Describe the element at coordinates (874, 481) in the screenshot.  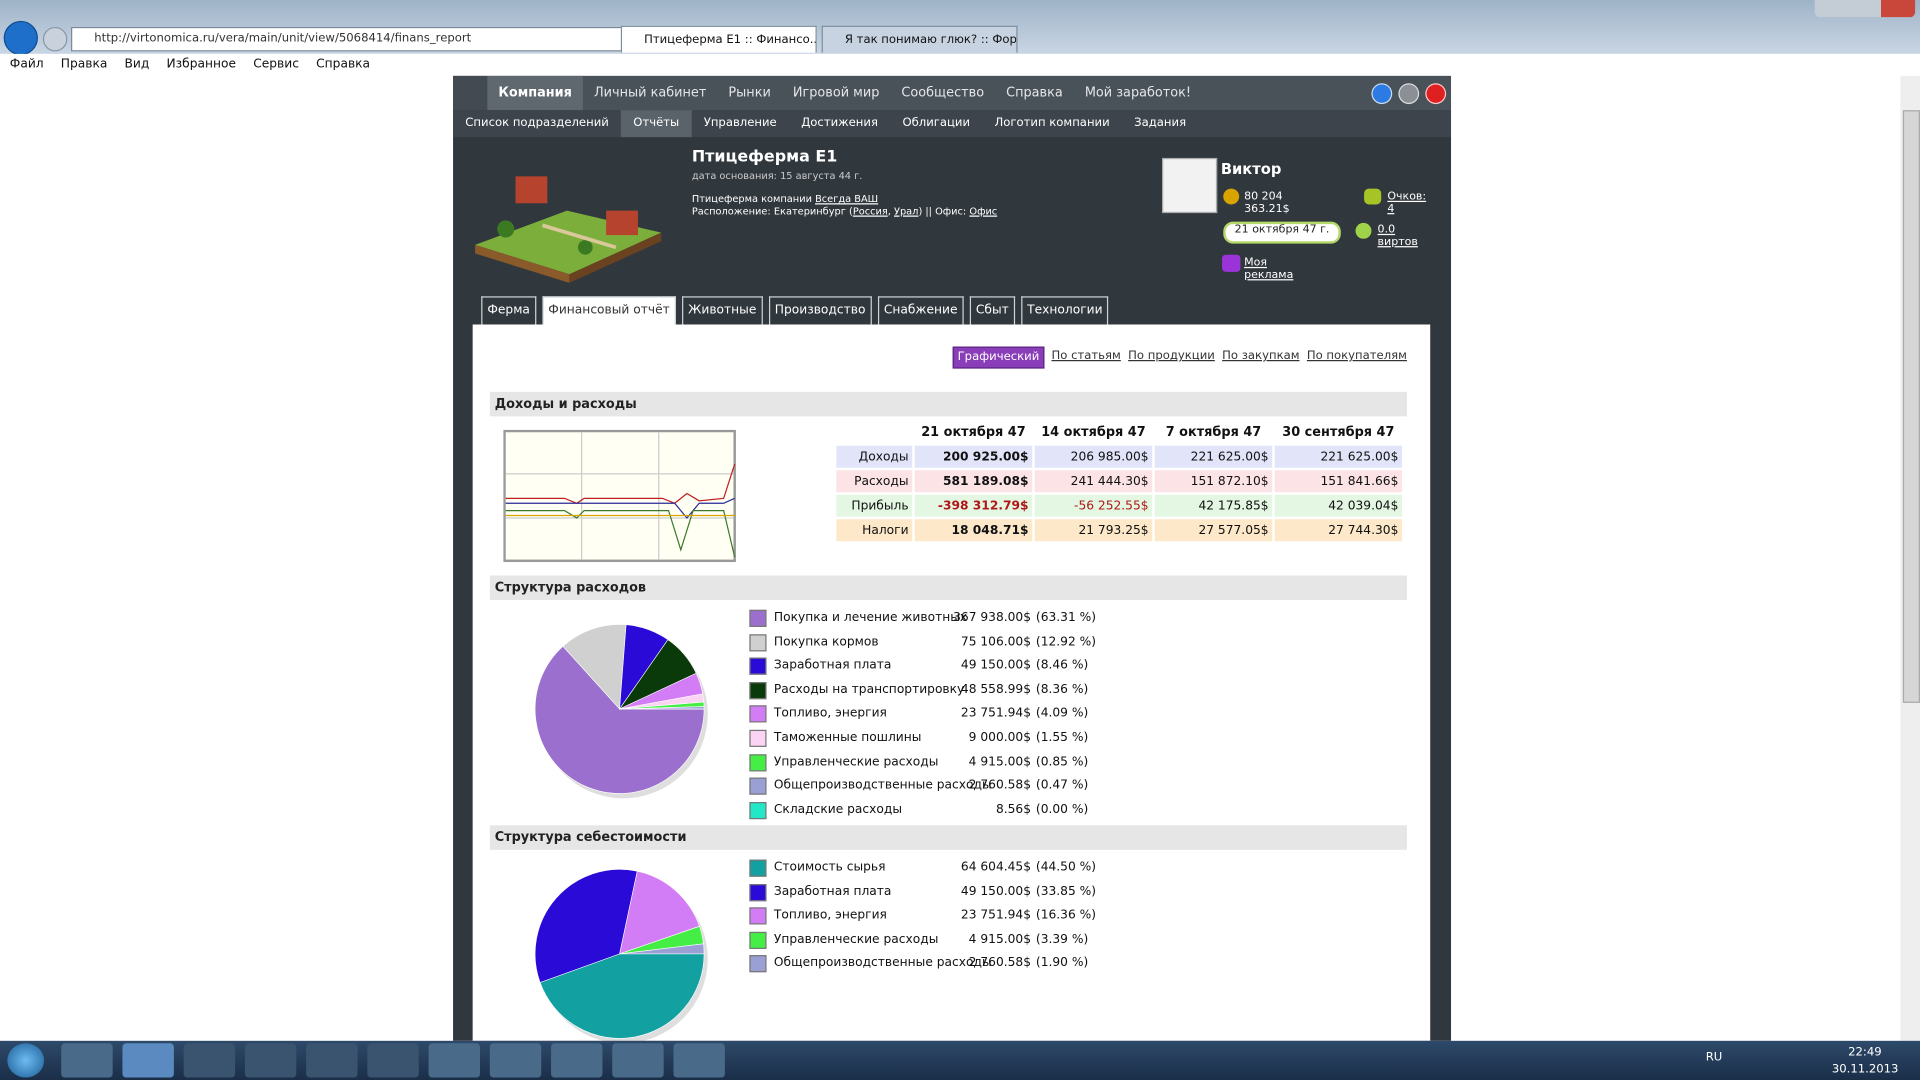
I see `row-label: Расходы` at that location.